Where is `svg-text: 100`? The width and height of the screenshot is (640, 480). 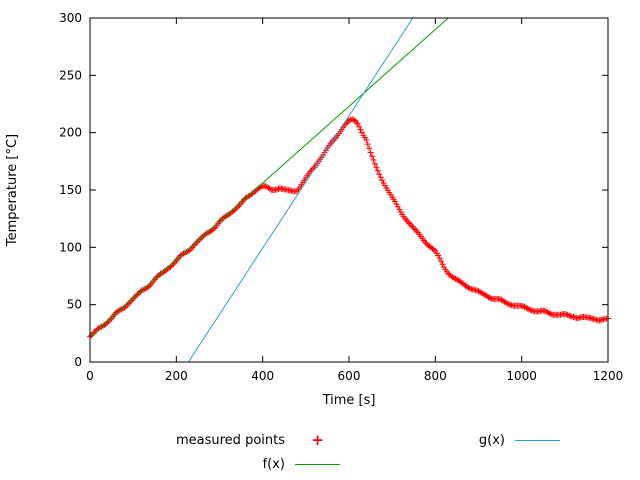
svg-text: 100 is located at coordinates (70, 247).